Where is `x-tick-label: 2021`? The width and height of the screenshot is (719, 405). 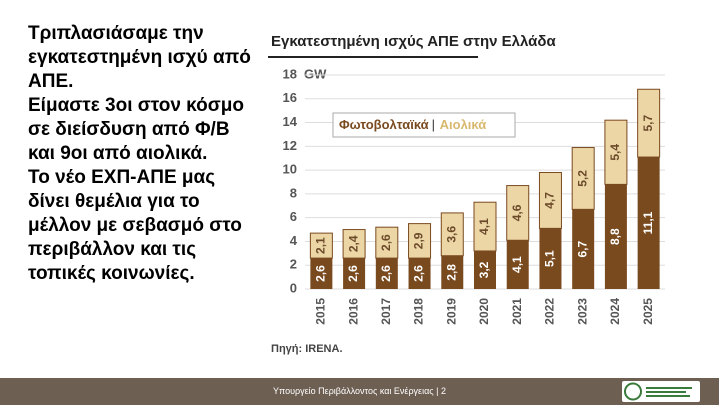
x-tick-label: 2021 is located at coordinates (517, 311).